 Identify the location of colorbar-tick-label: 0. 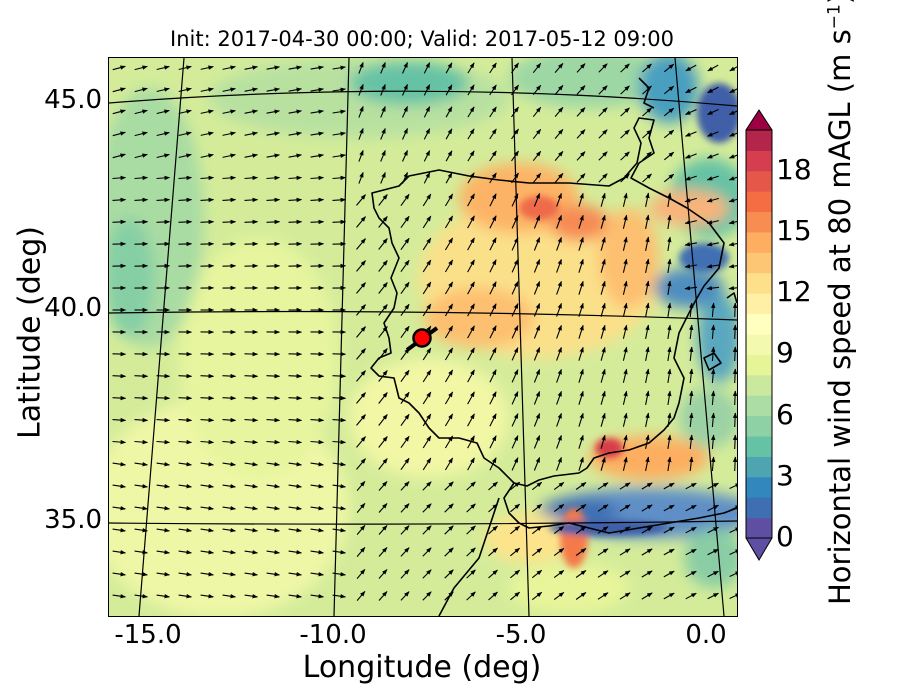
(785, 536).